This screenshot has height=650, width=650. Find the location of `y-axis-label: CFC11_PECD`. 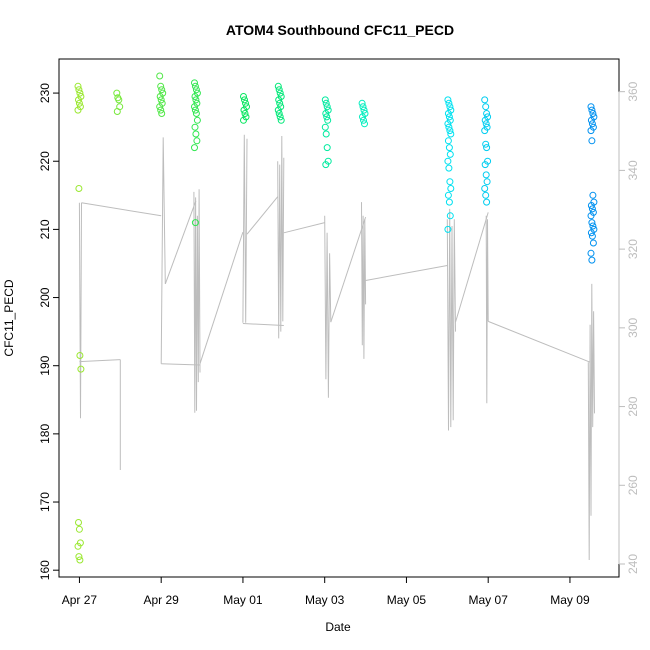

y-axis-label: CFC11_PECD is located at coordinates (9, 317).